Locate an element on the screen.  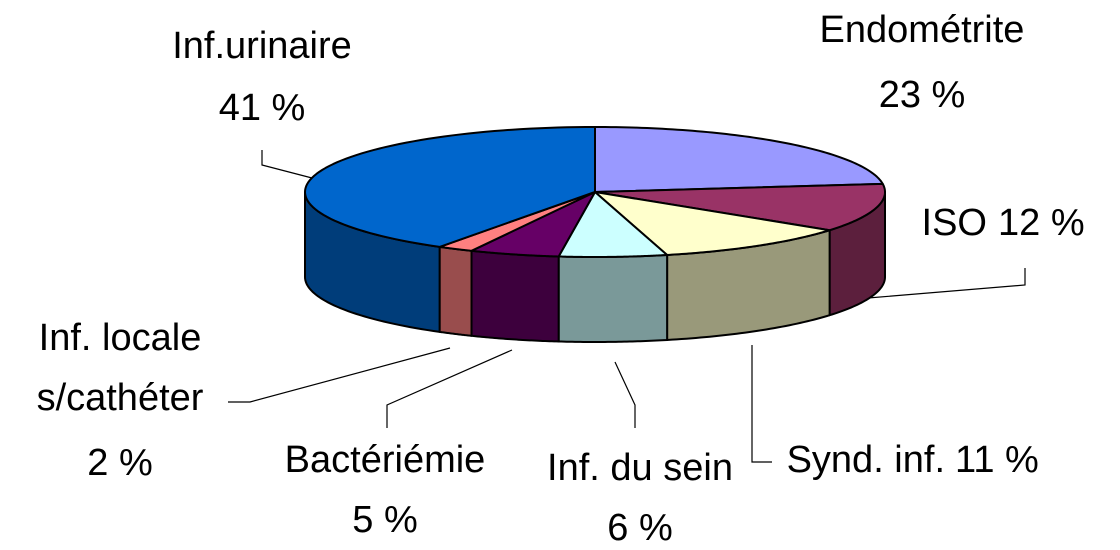
value-label: 12 % is located at coordinates (1041, 223).